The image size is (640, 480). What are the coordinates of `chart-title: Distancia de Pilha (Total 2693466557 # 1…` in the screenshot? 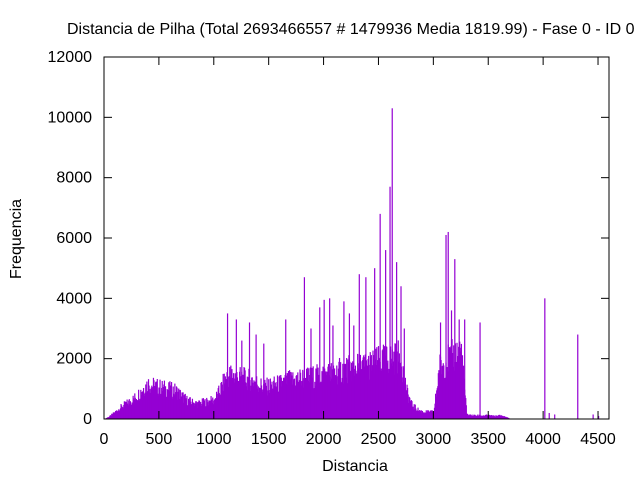 It's located at (351, 29).